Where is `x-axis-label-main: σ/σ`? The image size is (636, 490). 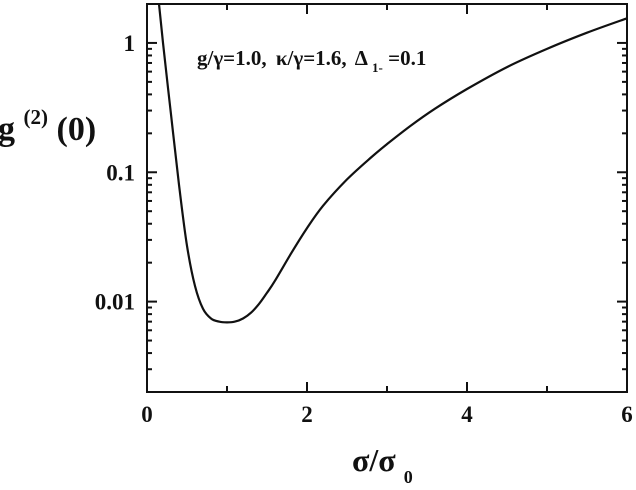
x-axis-label-main: σ/σ is located at coordinates (374, 460).